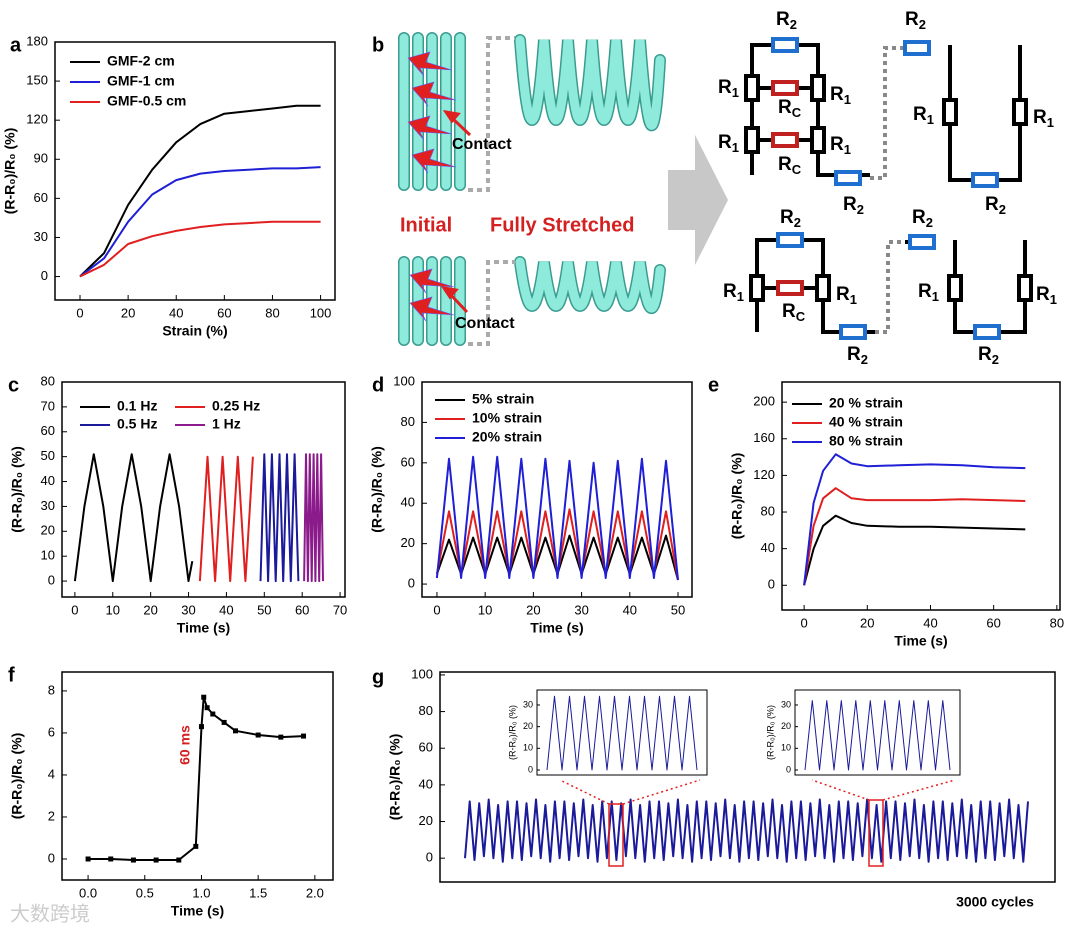 Image resolution: width=1068 pixels, height=937 pixels. What do you see at coordinates (995, 902) in the screenshot?
I see `annotation: 3000 cycles` at bounding box center [995, 902].